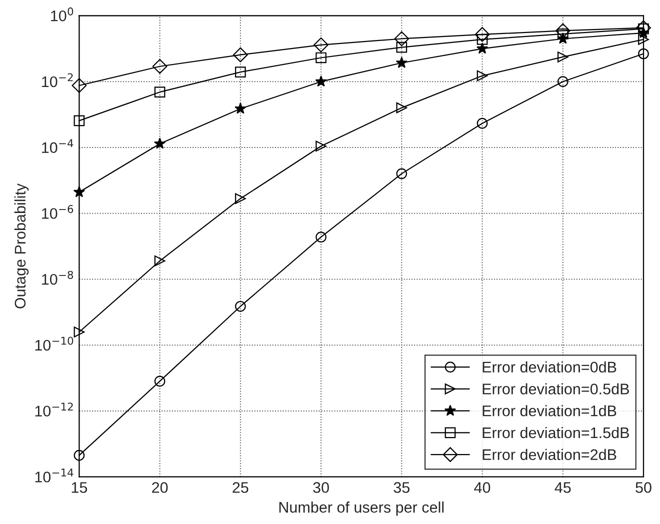 This screenshot has height=524, width=660. Describe the element at coordinates (80, 487) in the screenshot. I see `x-tick-label: 15` at that location.